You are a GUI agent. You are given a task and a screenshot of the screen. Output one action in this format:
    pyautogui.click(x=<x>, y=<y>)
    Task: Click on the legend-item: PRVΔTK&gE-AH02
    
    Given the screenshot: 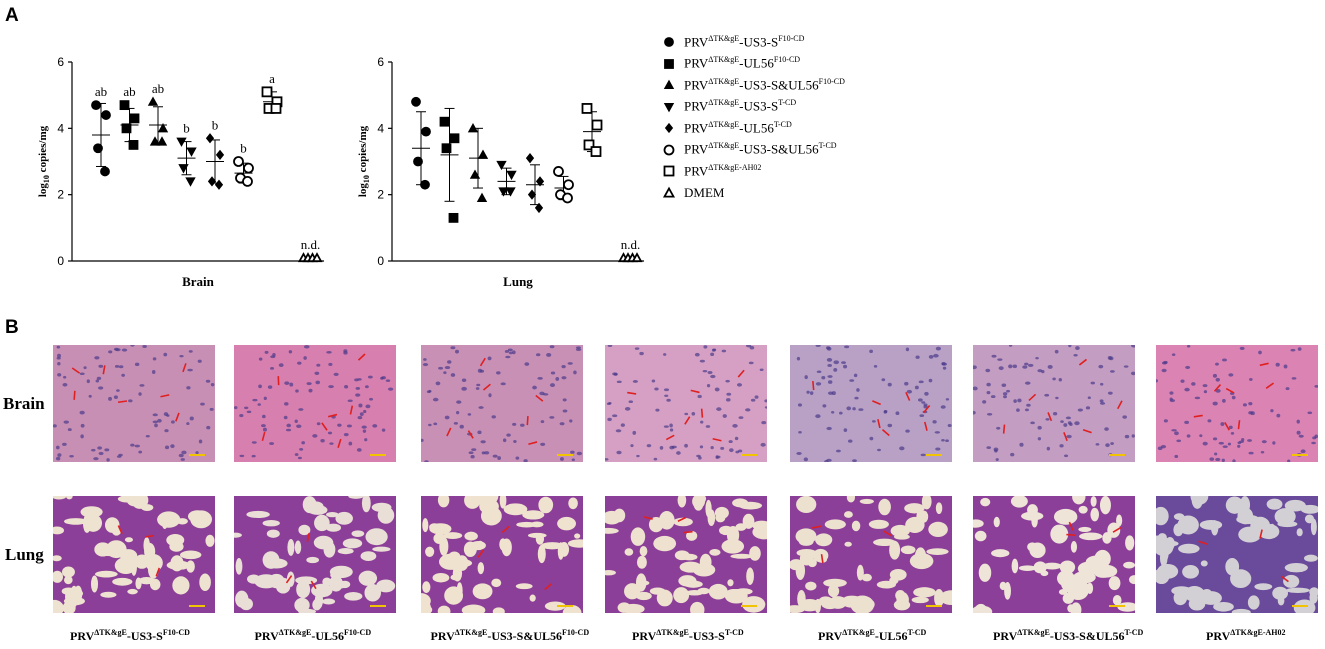 What is the action you would take?
    pyautogui.click(x=711, y=171)
    